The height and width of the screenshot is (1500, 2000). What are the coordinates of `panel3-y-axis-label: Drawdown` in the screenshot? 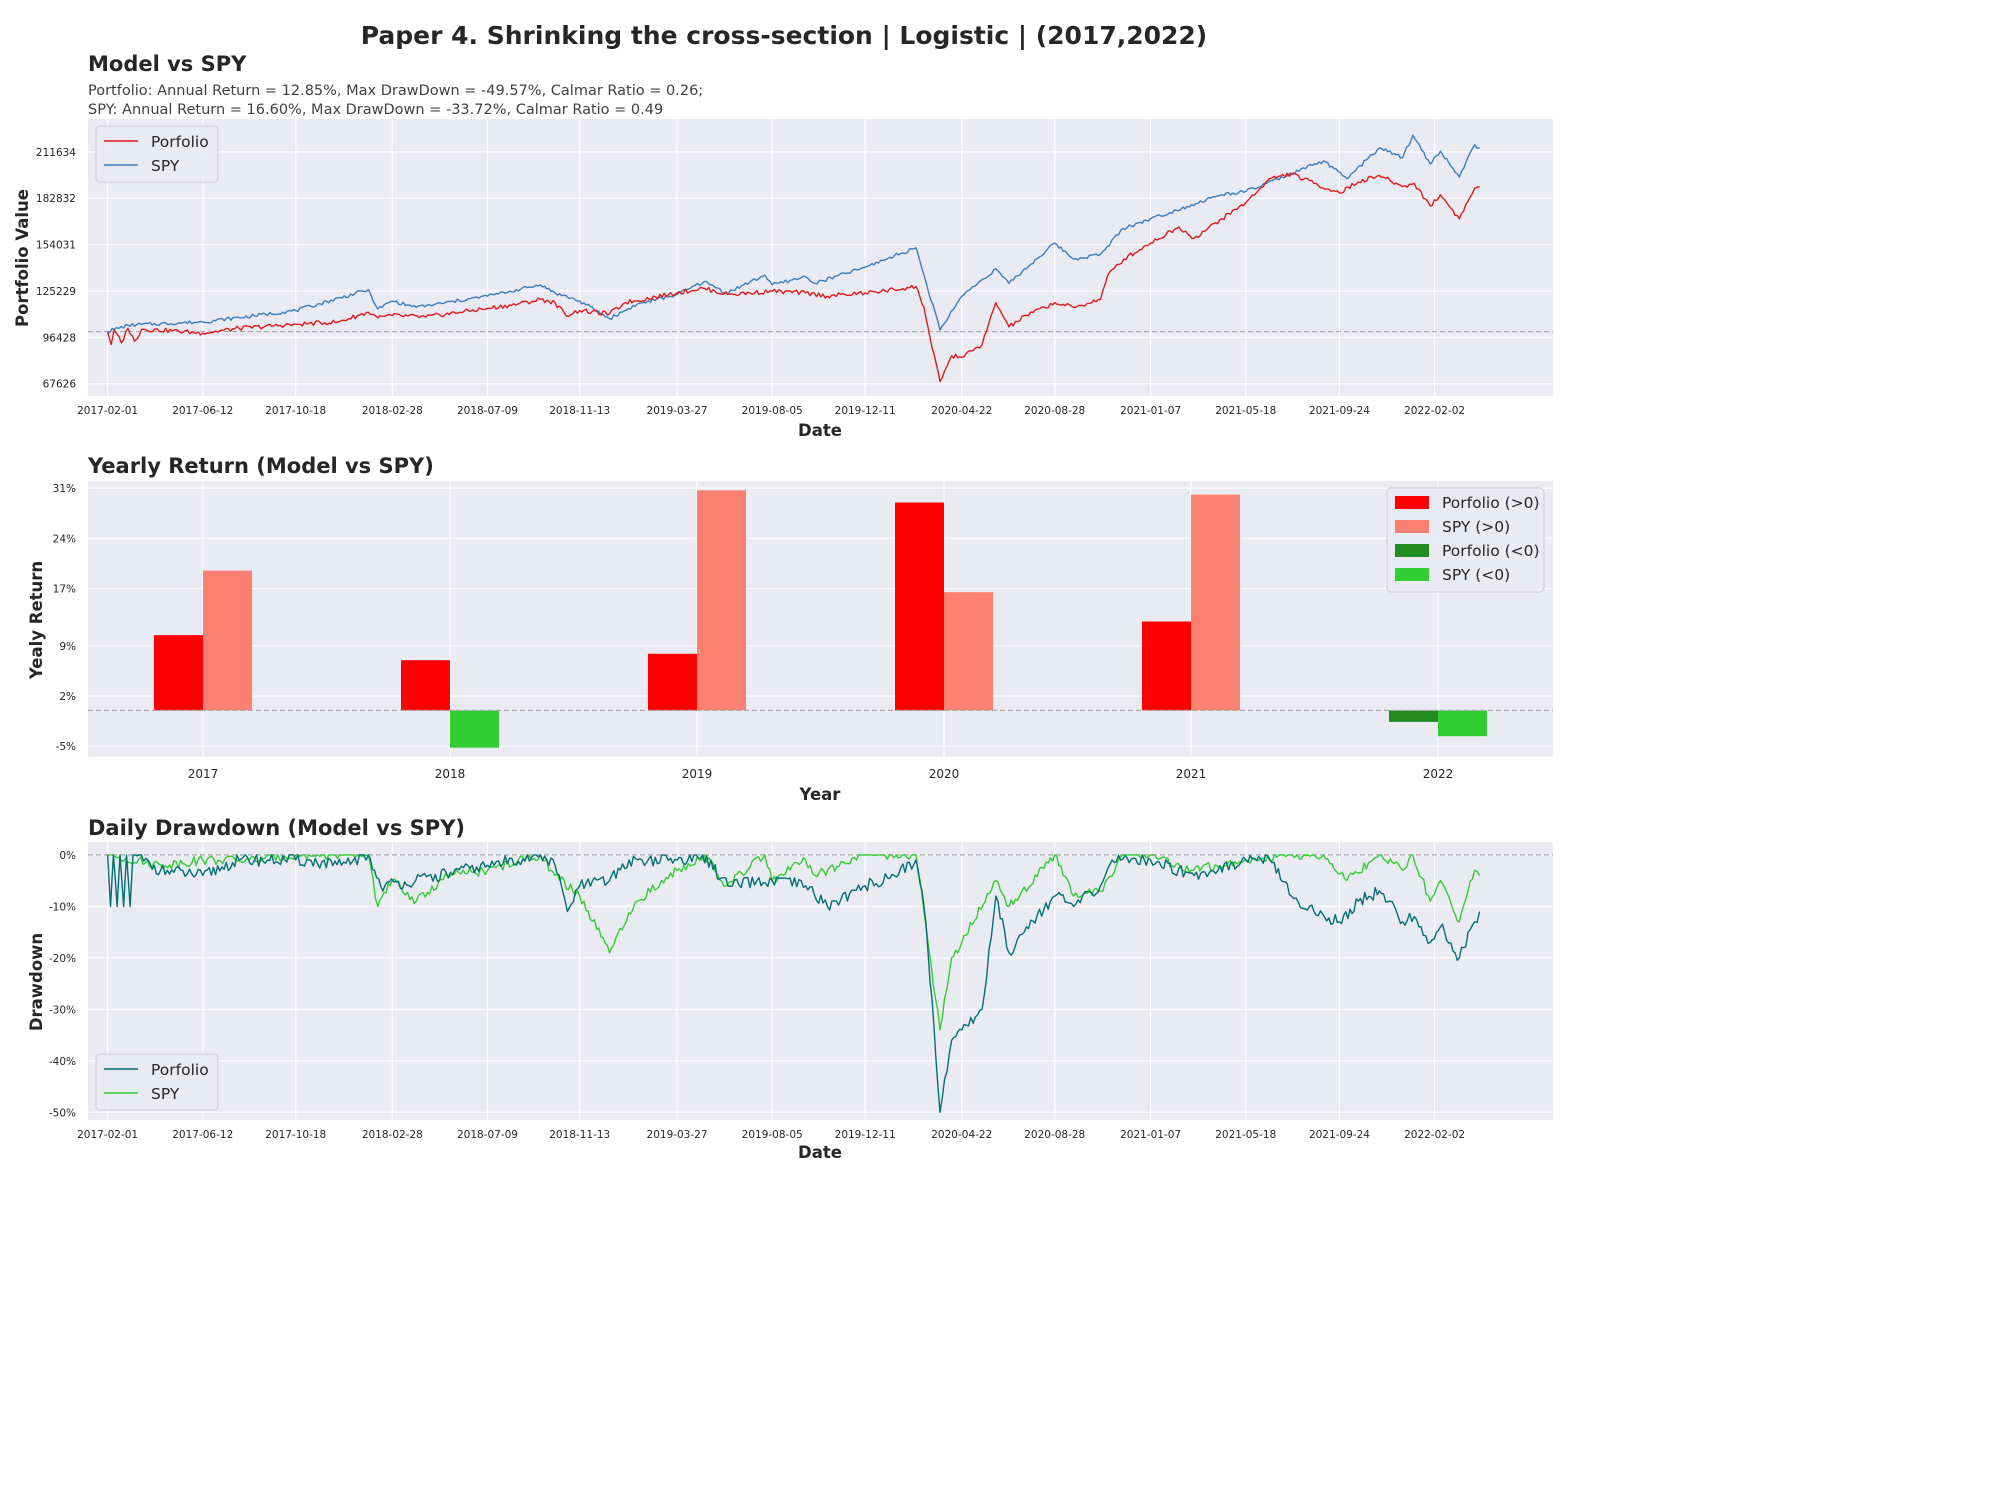 It's located at (36, 982).